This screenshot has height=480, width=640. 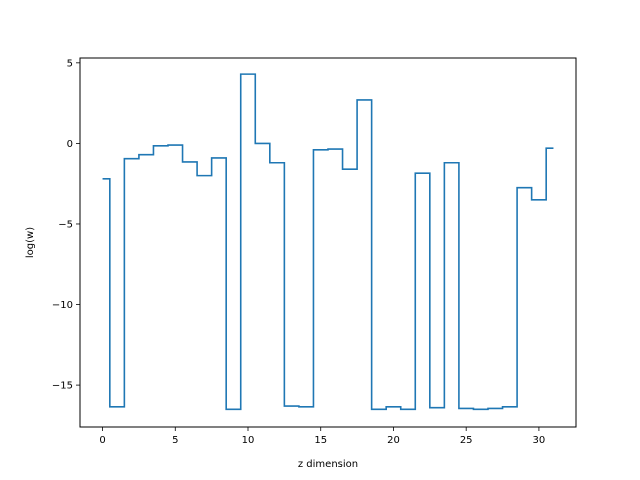 I want to click on x-tick-label: 25, so click(x=466, y=440).